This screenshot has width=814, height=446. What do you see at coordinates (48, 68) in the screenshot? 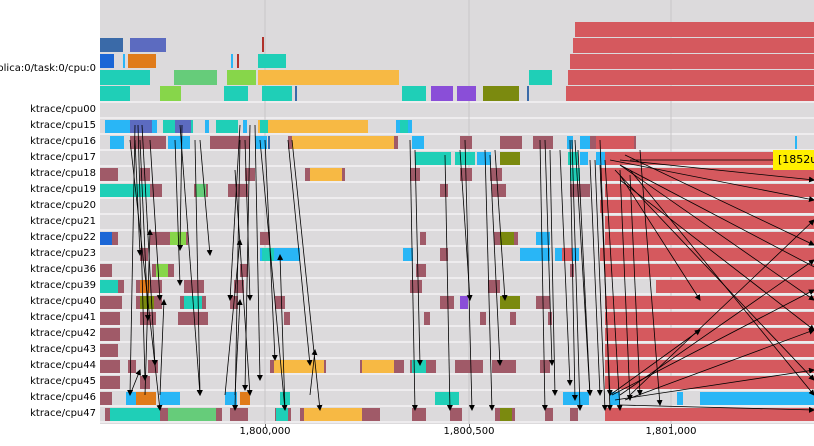
I see `task-track-label: /replica:0/task:0/cpu:0` at bounding box center [48, 68].